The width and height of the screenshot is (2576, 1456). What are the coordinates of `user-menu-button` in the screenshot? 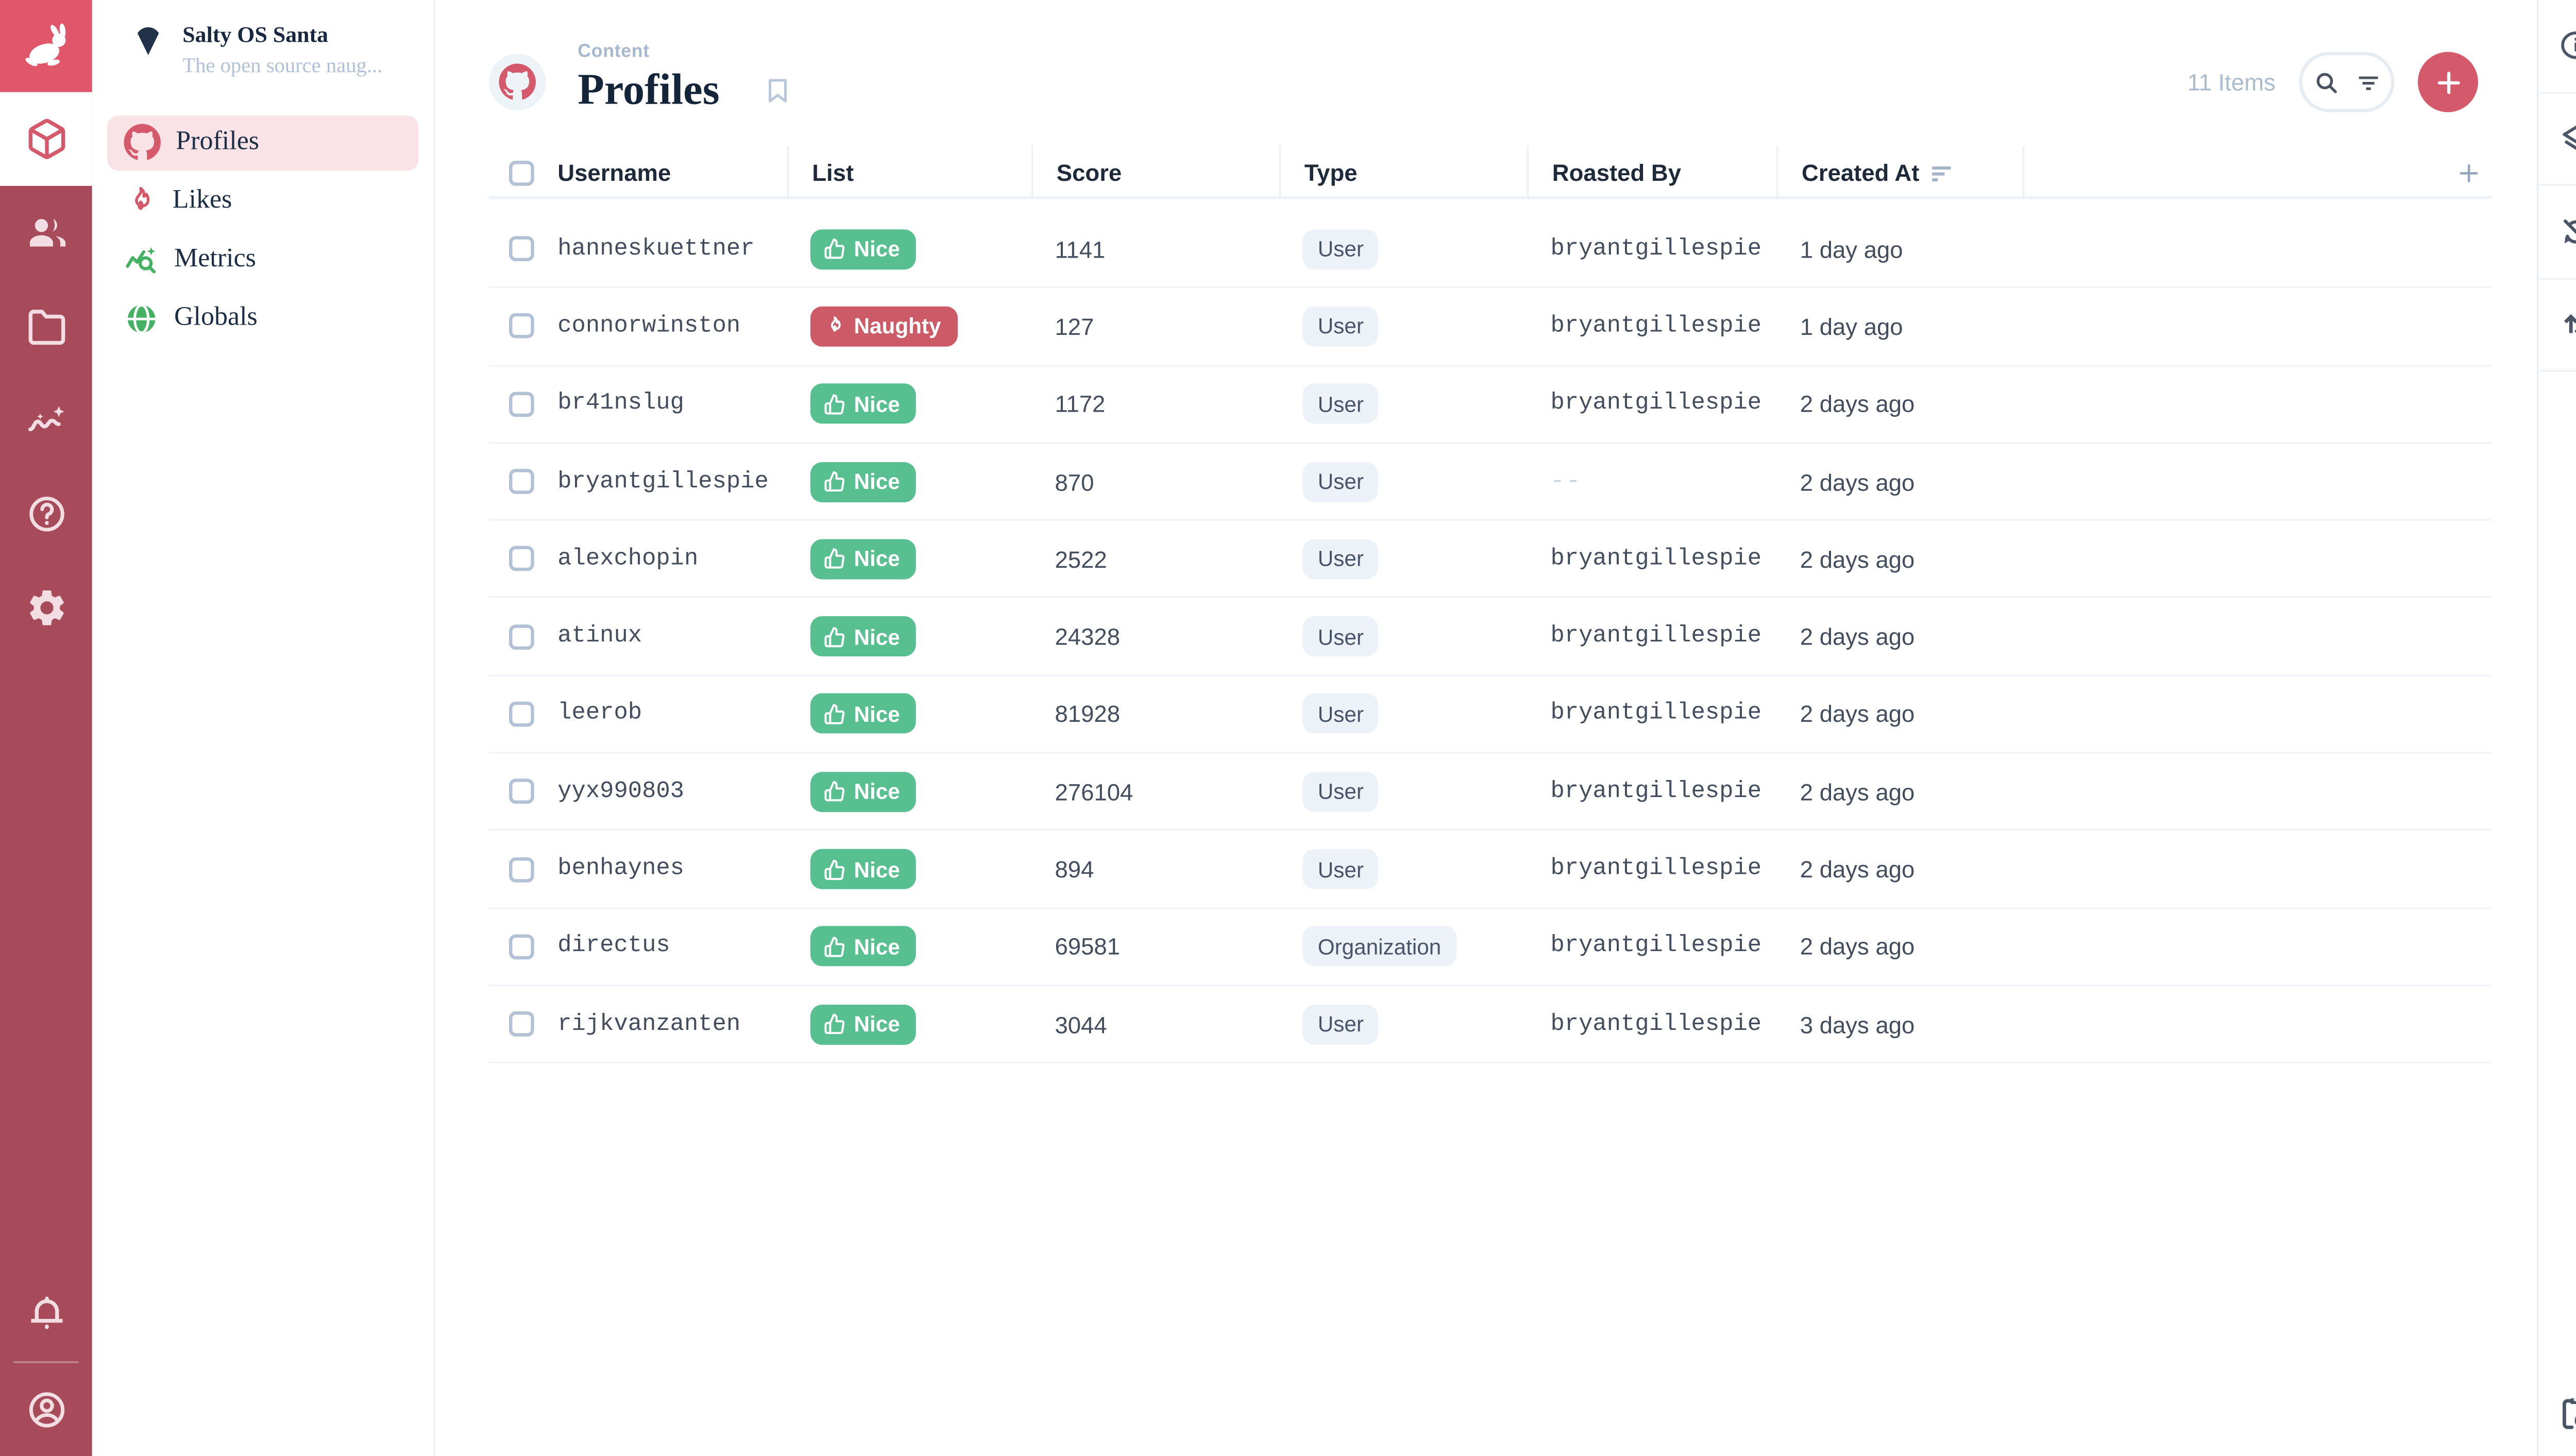 It's located at (46, 1409).